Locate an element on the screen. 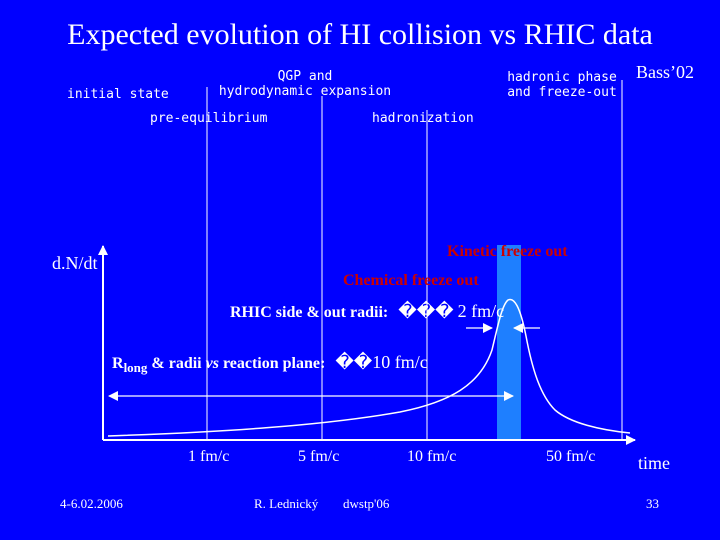 The width and height of the screenshot is (720, 540). rlong-value: 10 fm/c is located at coordinates (400, 362).